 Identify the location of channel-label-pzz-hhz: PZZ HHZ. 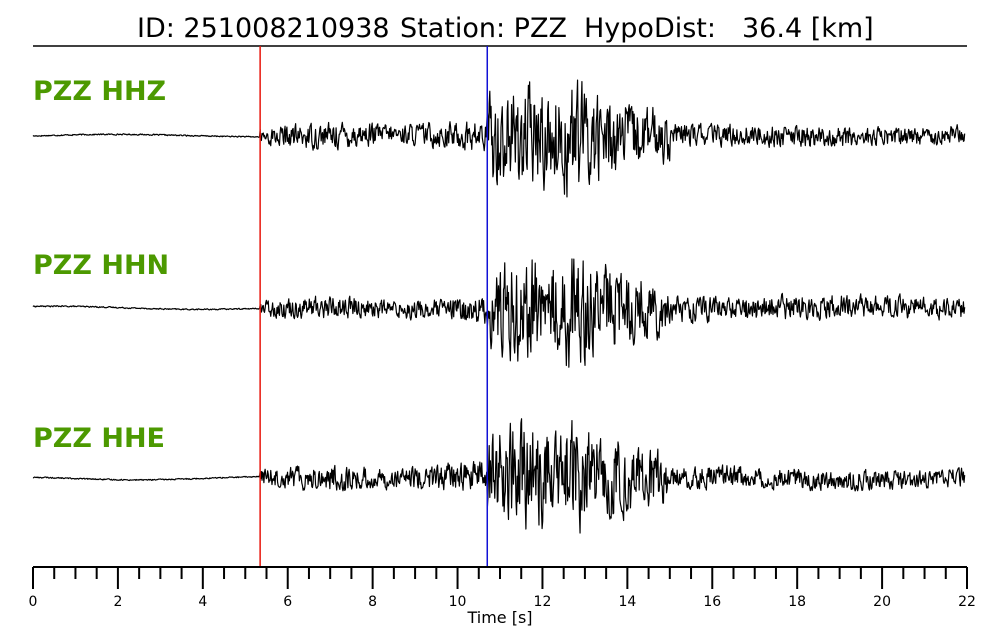
(99, 91).